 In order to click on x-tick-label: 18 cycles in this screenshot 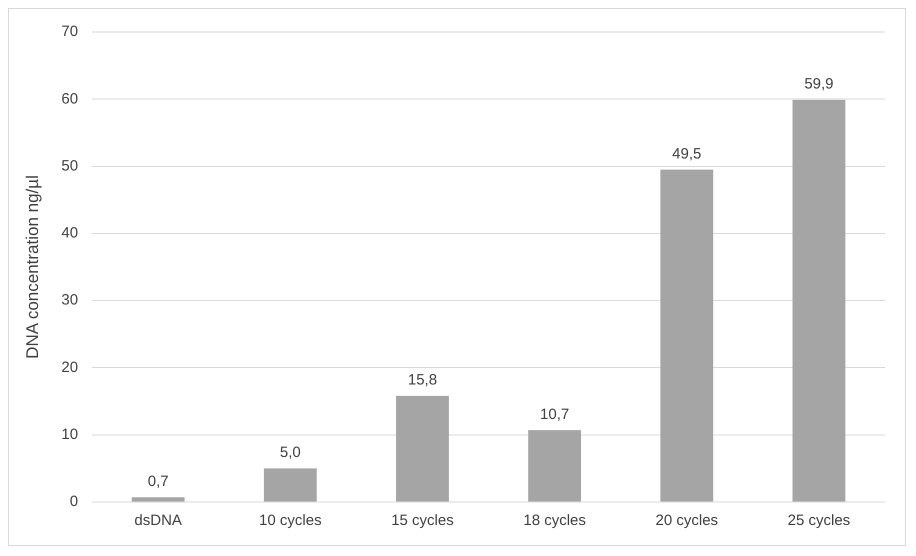, I will do `click(554, 521)`.